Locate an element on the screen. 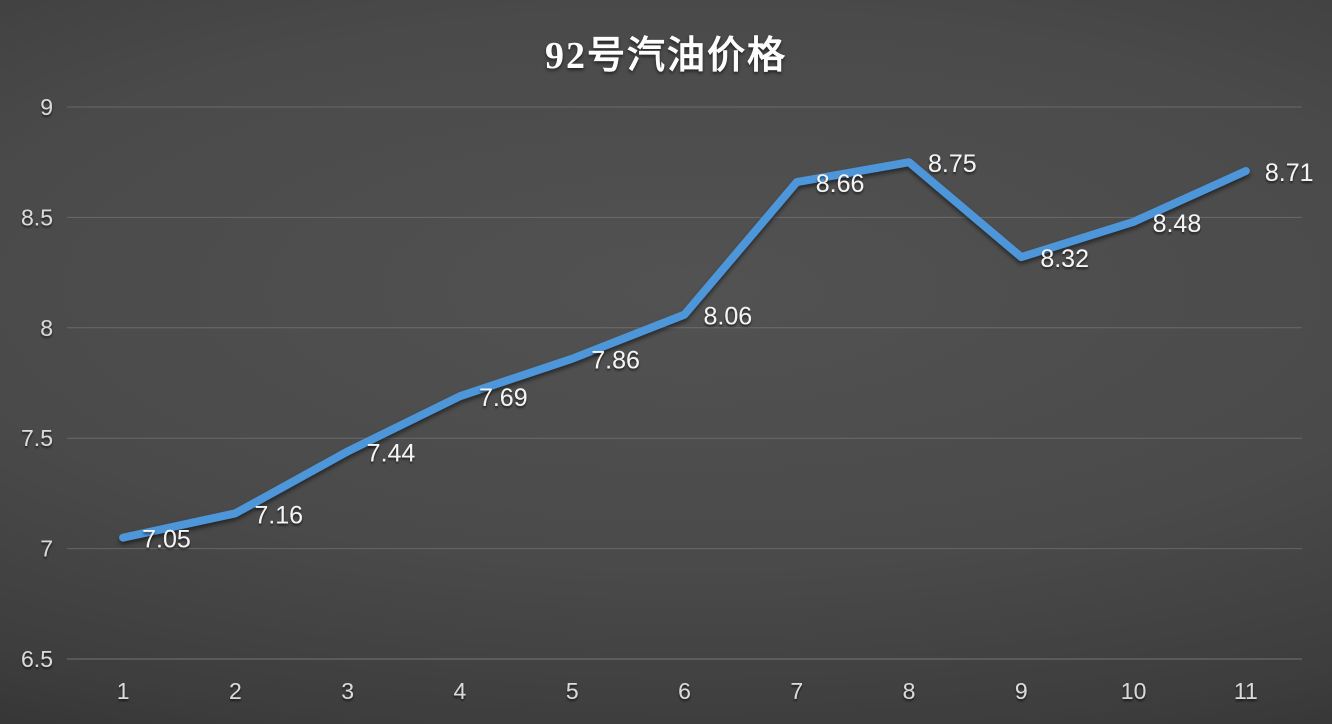 This screenshot has width=1332, height=724. y-axis-tick-label: 7.5 is located at coordinates (37, 438).